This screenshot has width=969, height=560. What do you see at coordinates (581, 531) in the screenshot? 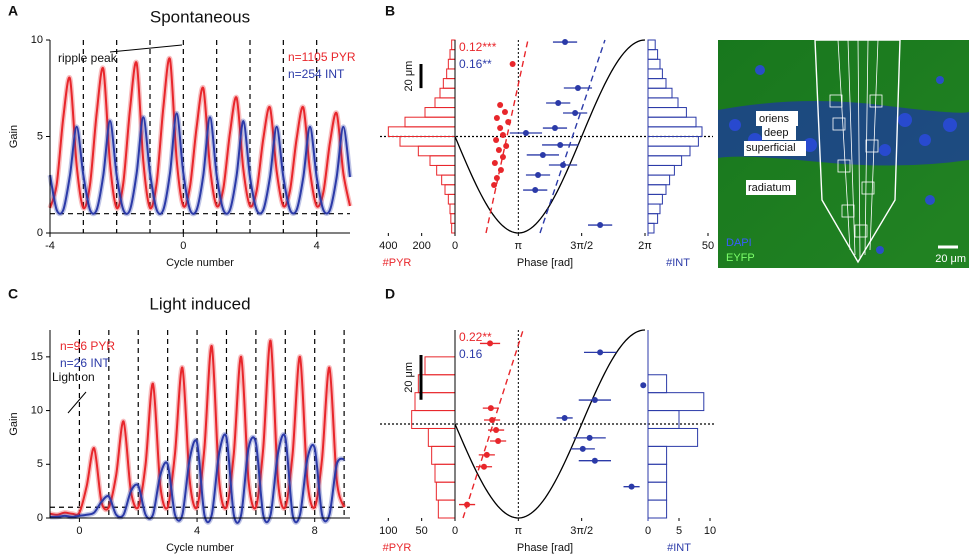
I see `x-tick-label: 3π/2` at bounding box center [581, 531].